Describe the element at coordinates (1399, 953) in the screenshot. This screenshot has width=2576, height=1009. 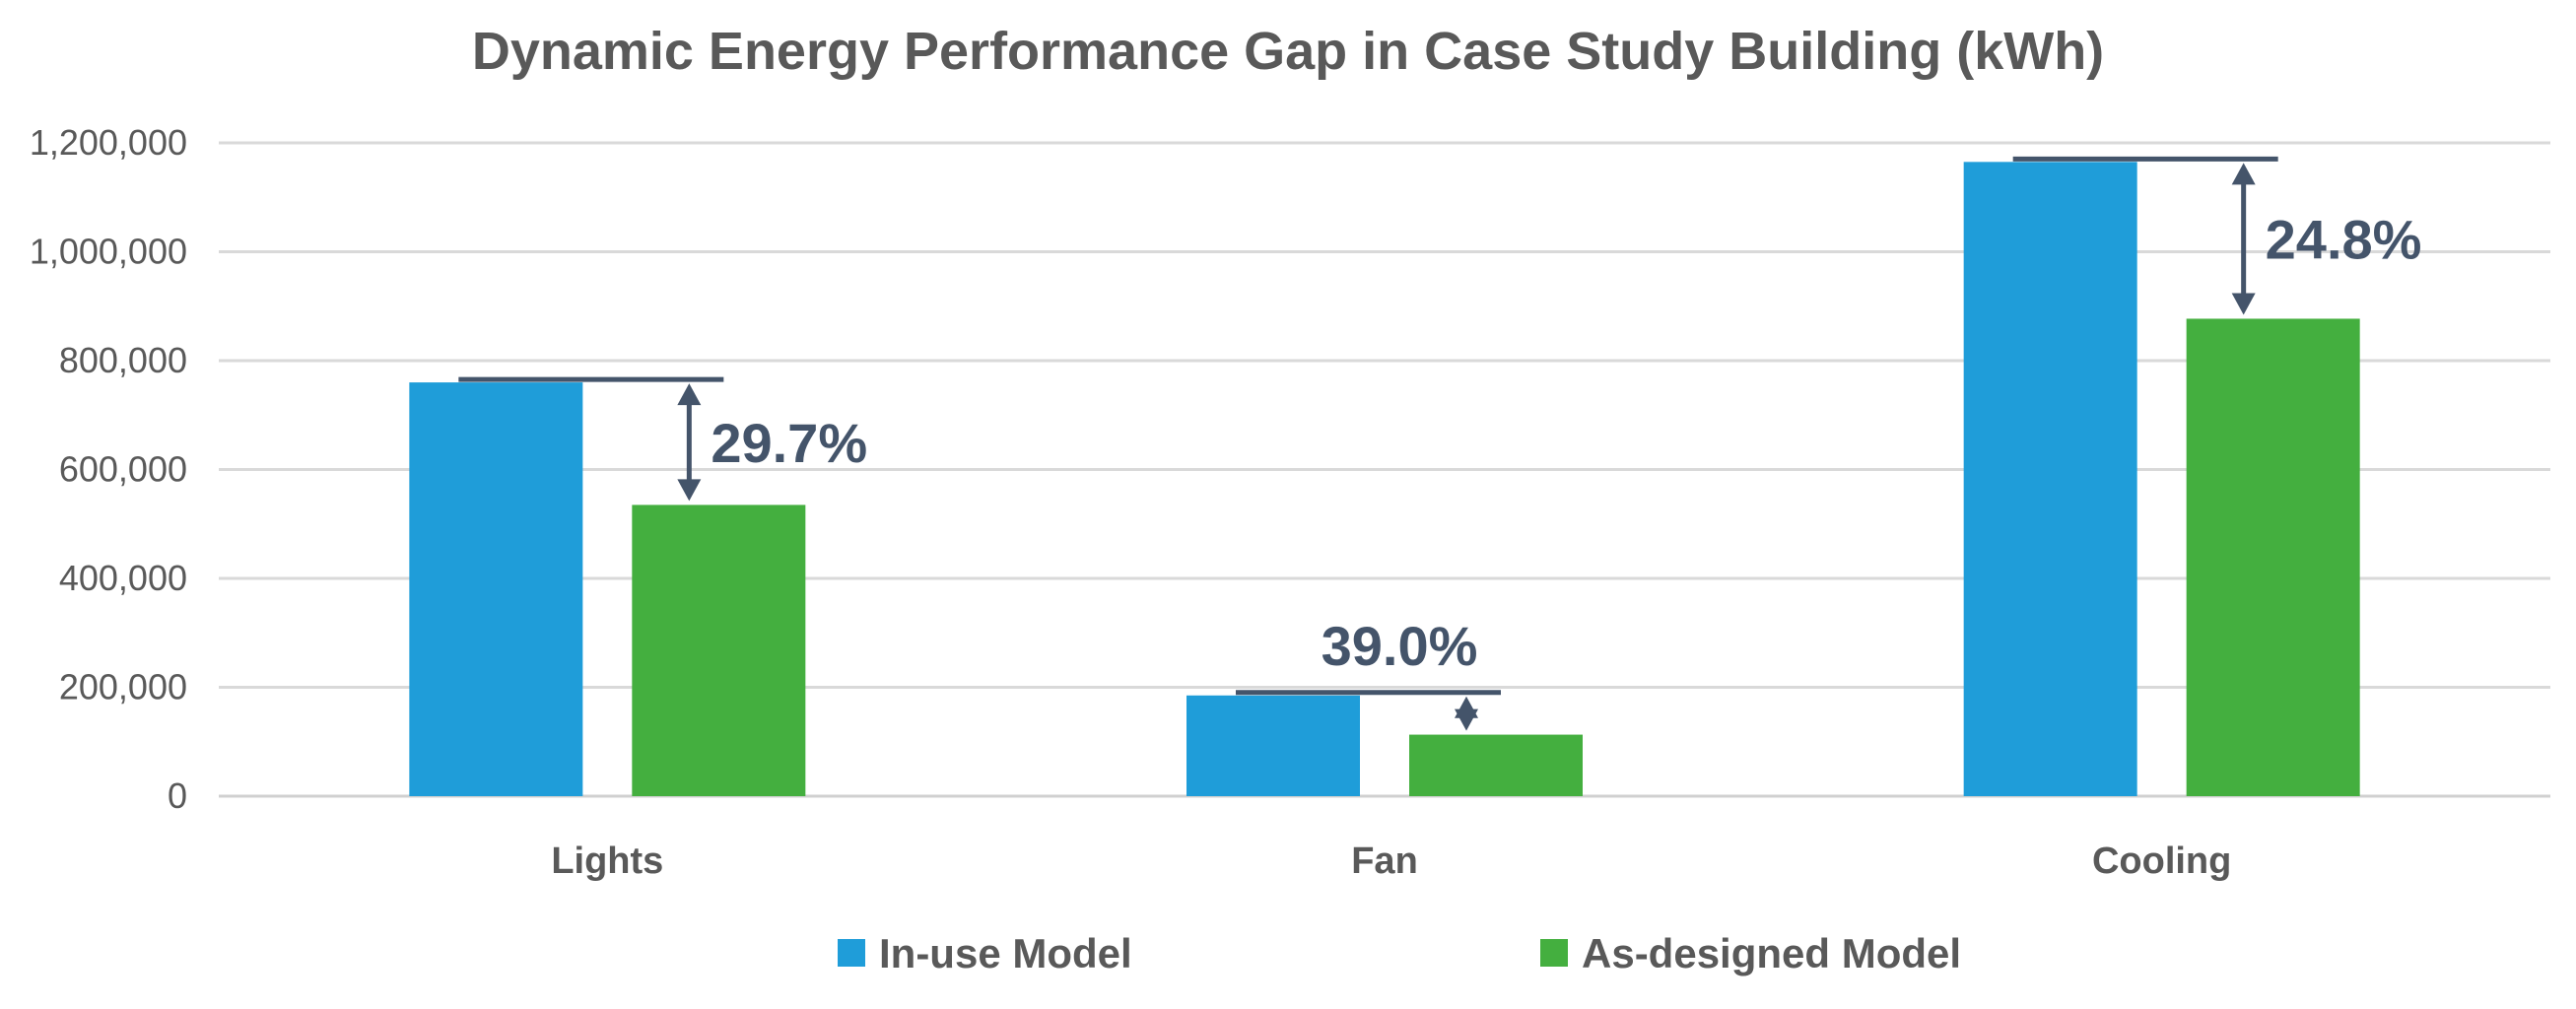
I see `legend: In-use Model As-designed Model` at that location.